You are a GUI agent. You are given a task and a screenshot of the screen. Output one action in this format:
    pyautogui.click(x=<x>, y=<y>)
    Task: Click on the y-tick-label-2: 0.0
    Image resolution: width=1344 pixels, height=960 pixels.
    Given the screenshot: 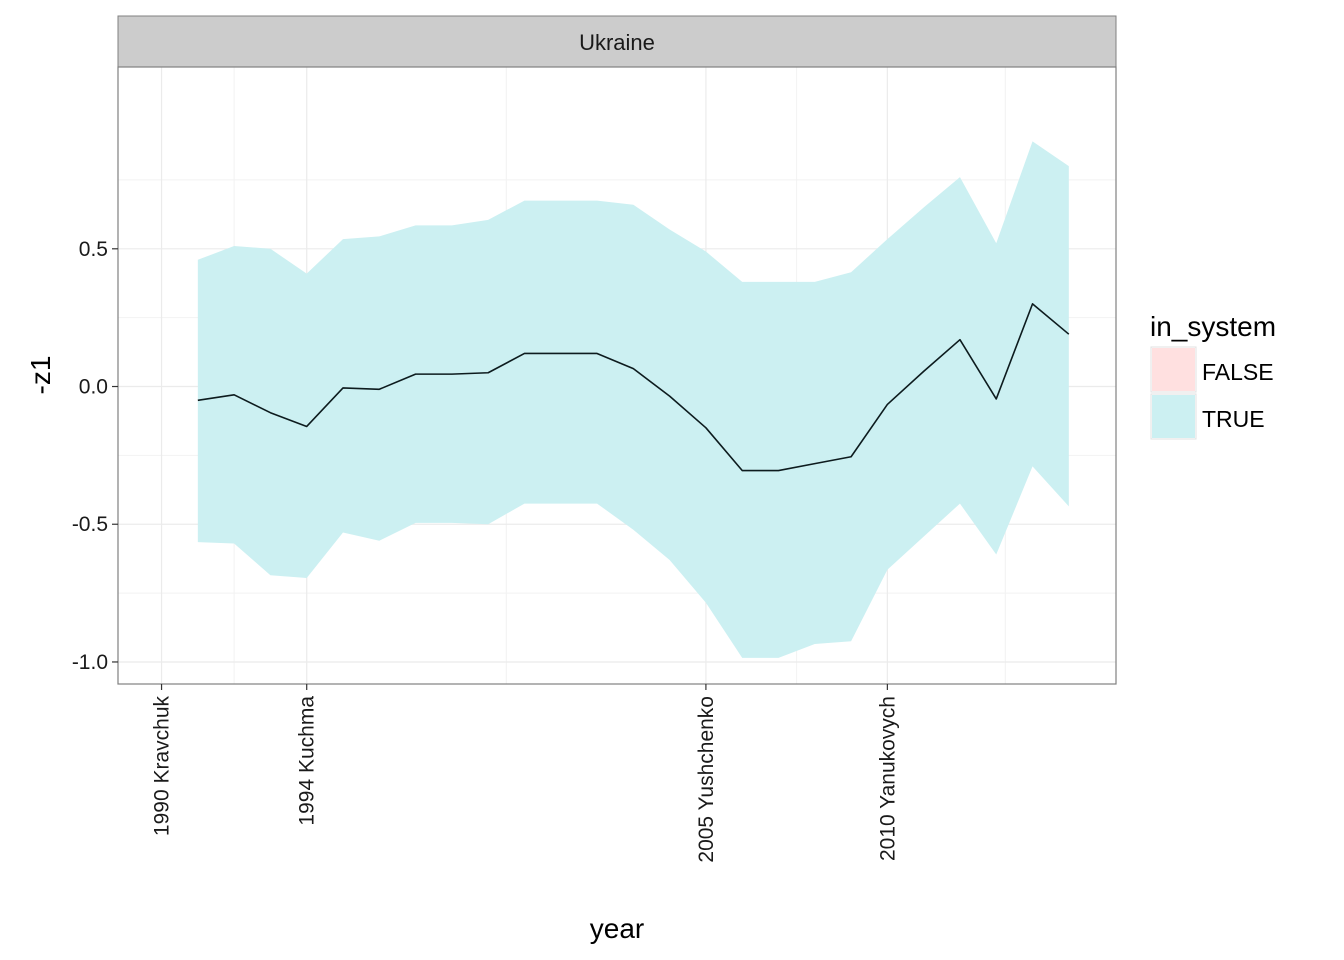 What is the action you would take?
    pyautogui.click(x=93, y=387)
    